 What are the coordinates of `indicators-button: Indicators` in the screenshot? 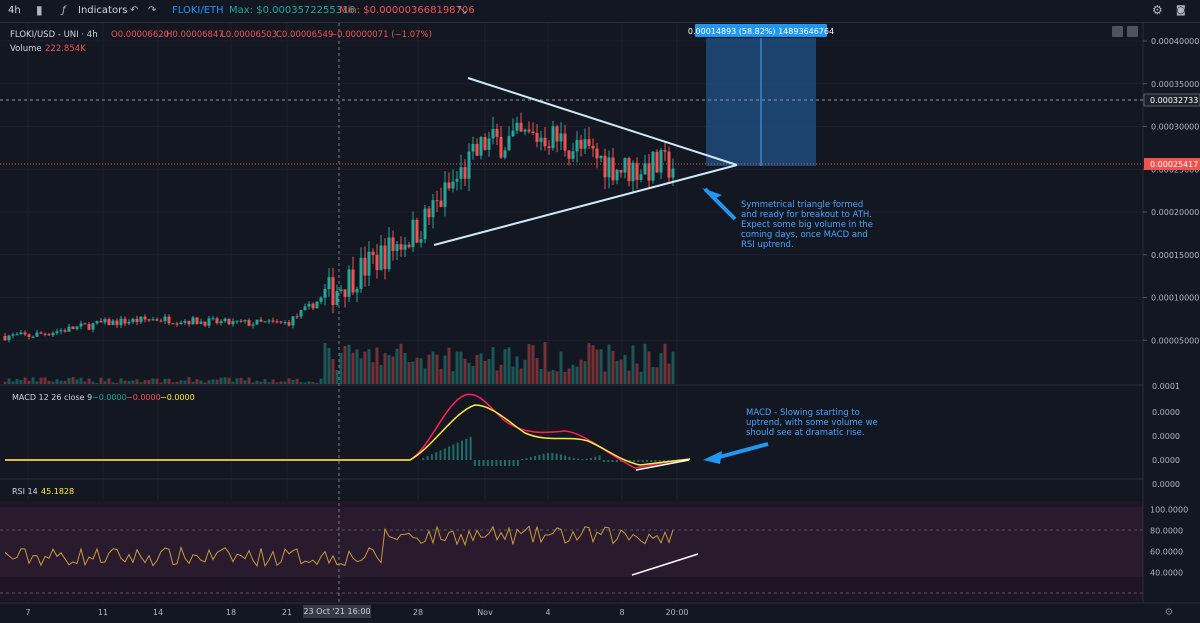 It's located at (103, 10).